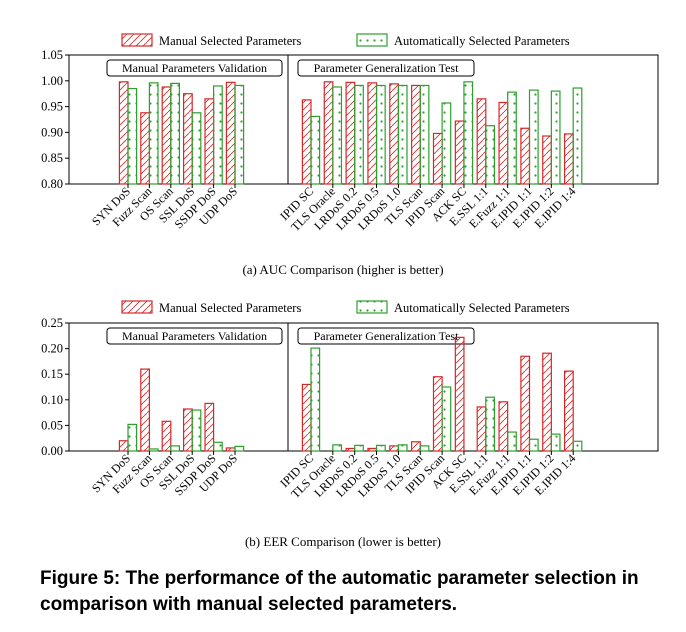 The width and height of the screenshot is (686, 632). I want to click on y-tick-label: 0.90, so click(52, 132).